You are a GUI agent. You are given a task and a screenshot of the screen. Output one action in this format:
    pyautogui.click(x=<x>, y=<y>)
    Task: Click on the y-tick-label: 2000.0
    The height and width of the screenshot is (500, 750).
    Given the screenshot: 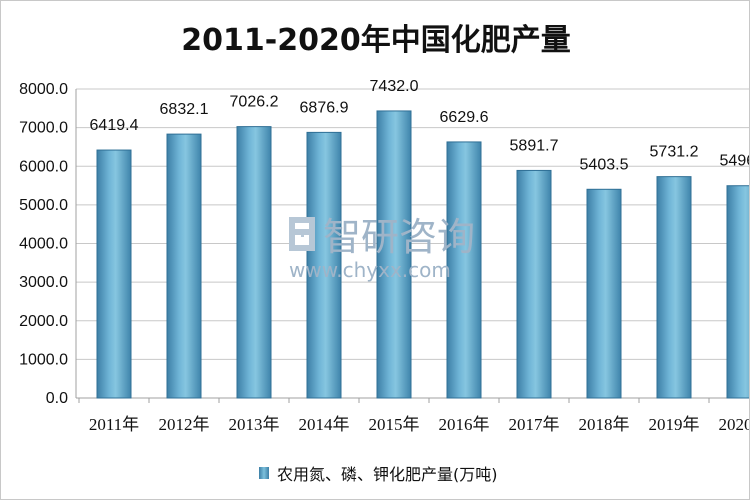 What is the action you would take?
    pyautogui.click(x=43, y=321)
    